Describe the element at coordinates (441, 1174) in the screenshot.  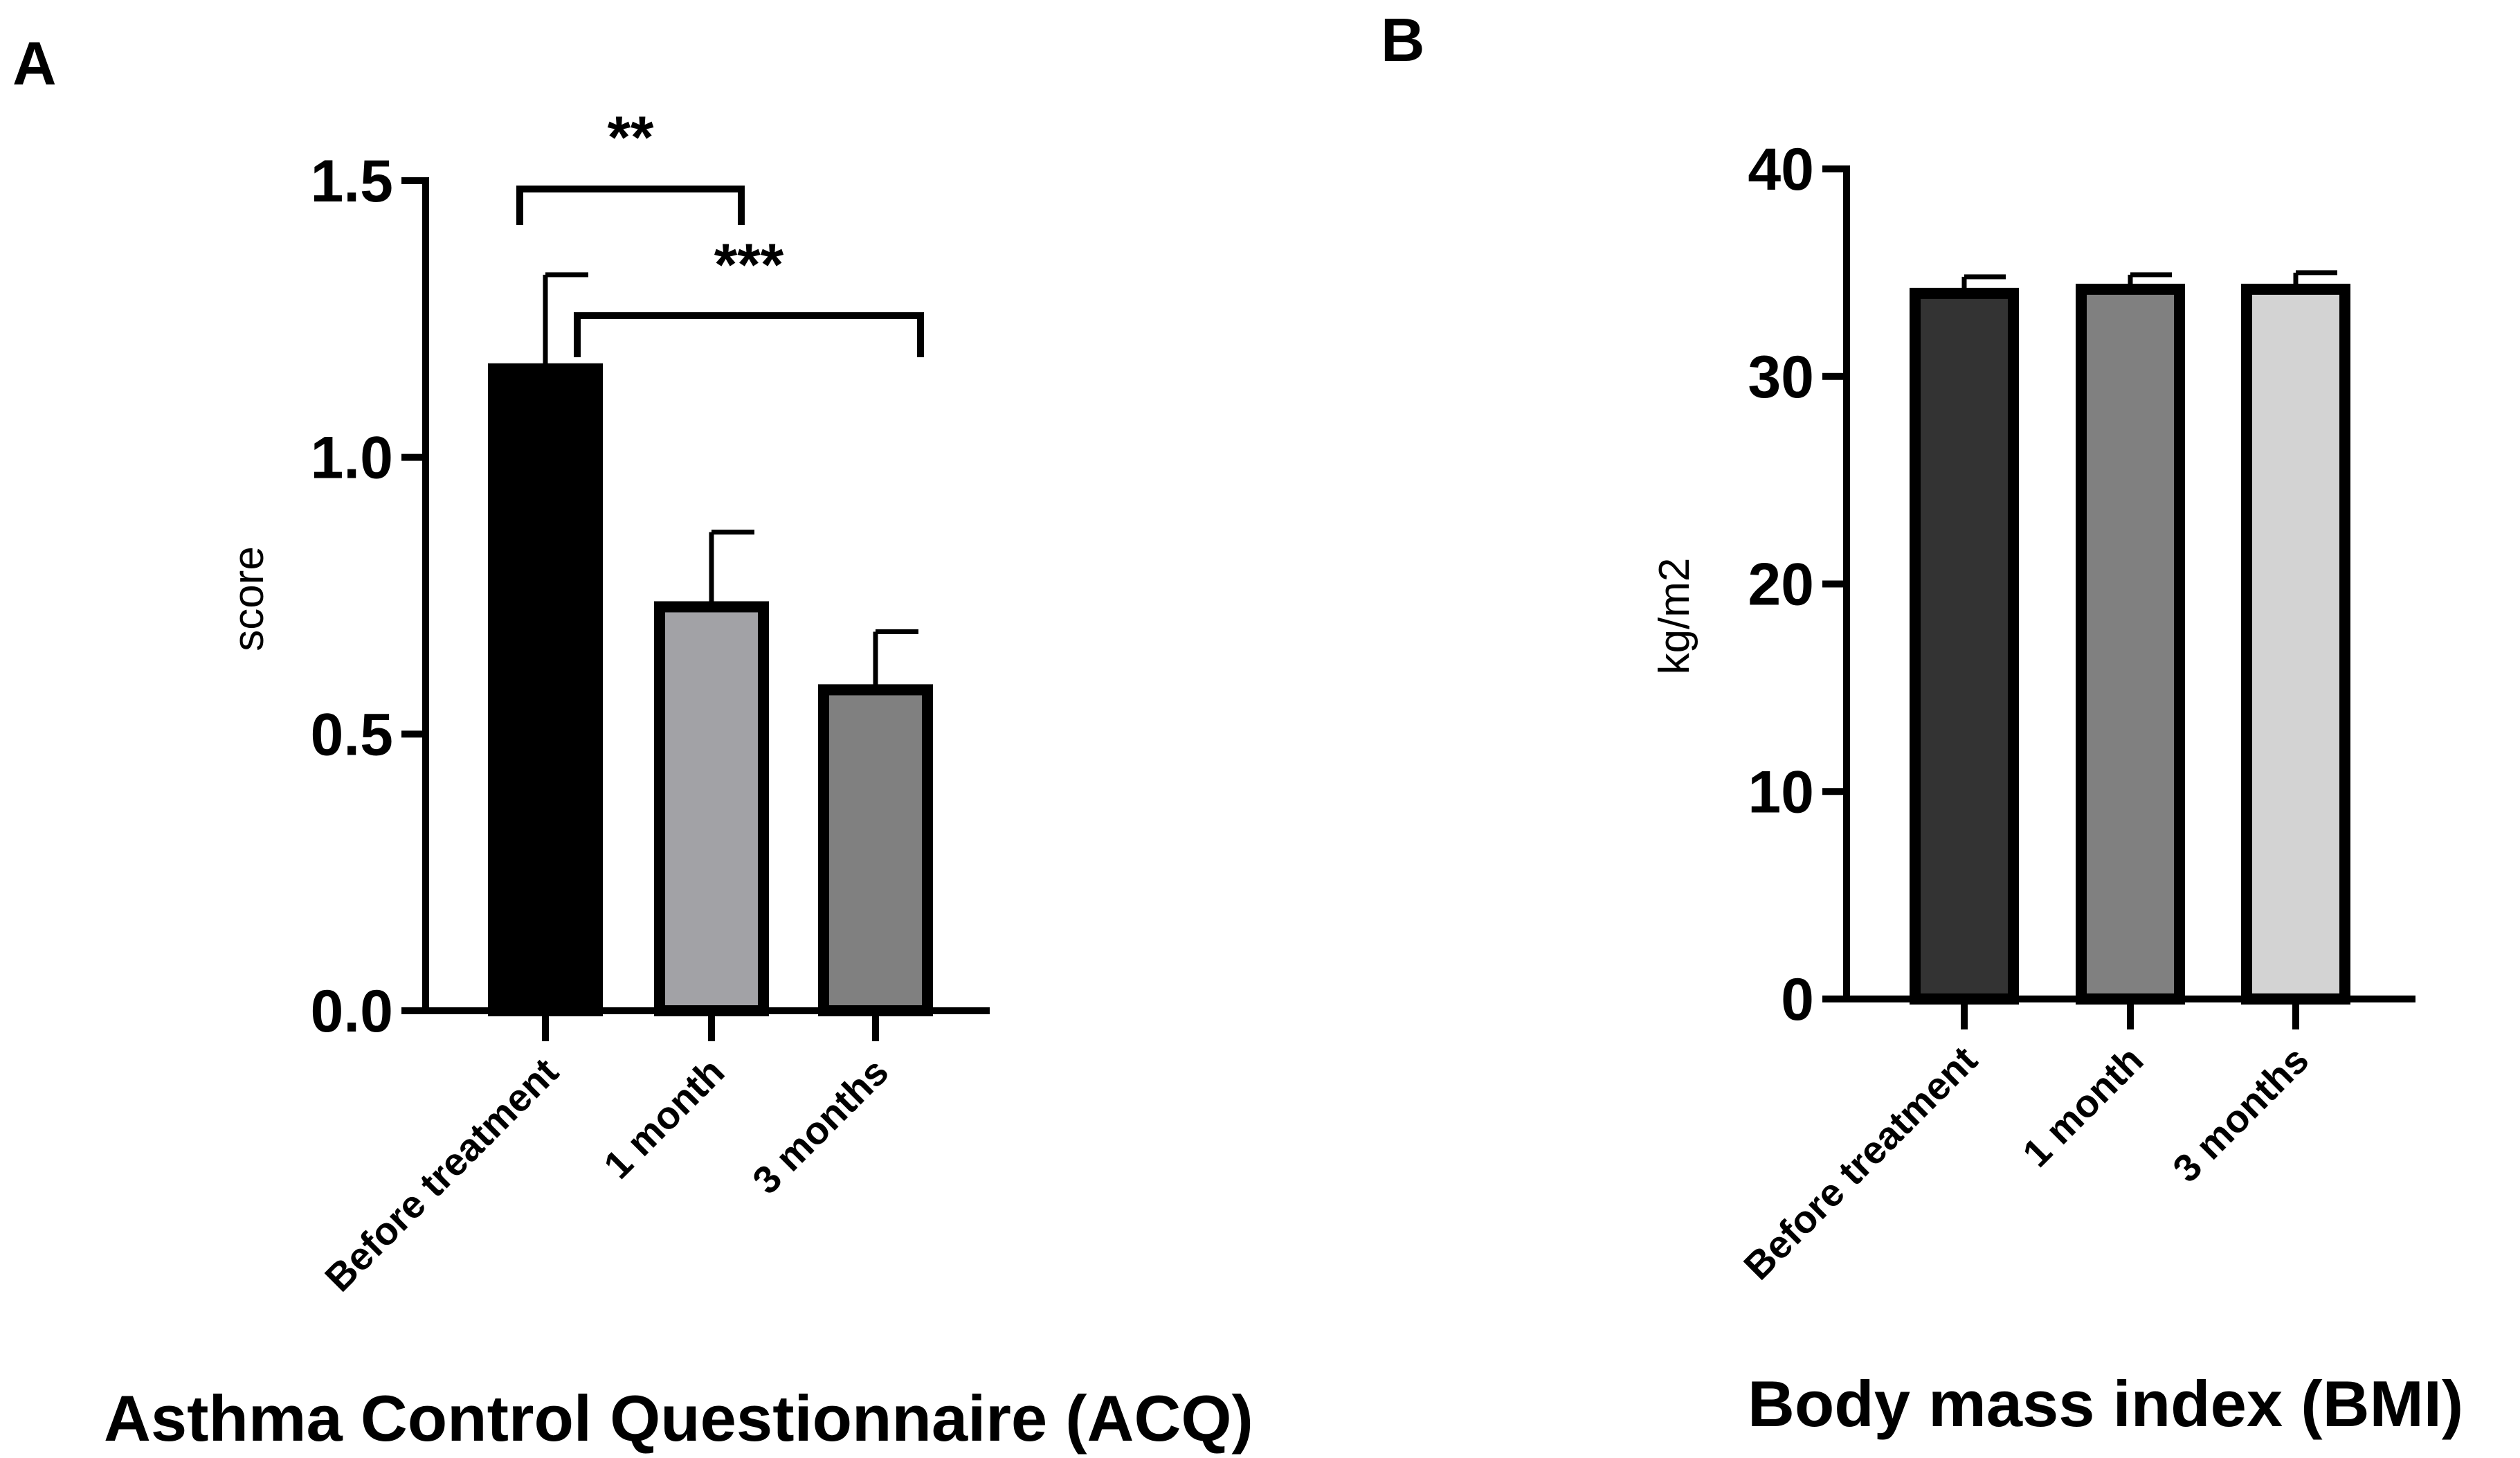
I see `acq-category-label-before-treatment: Before treatment` at that location.